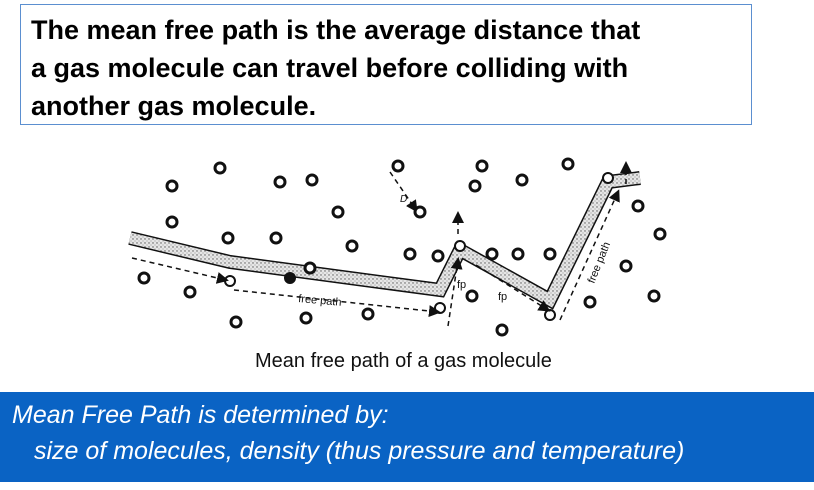 The width and height of the screenshot is (814, 490). Describe the element at coordinates (403, 199) in the screenshot. I see `label-d: D` at that location.